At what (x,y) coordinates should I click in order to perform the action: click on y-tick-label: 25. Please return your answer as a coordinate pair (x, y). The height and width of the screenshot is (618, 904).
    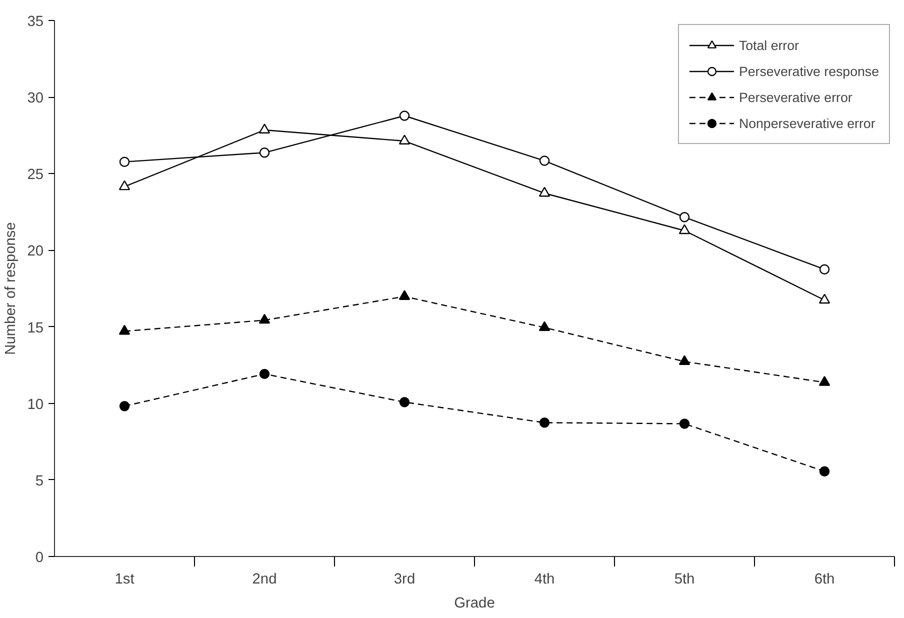
    Looking at the image, I should click on (35, 175).